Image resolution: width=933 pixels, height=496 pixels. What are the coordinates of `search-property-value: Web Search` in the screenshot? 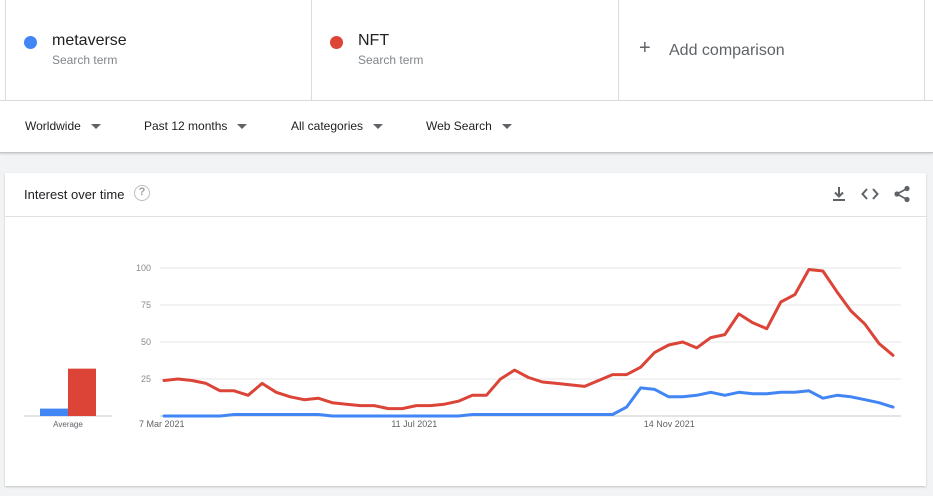 It's located at (459, 126).